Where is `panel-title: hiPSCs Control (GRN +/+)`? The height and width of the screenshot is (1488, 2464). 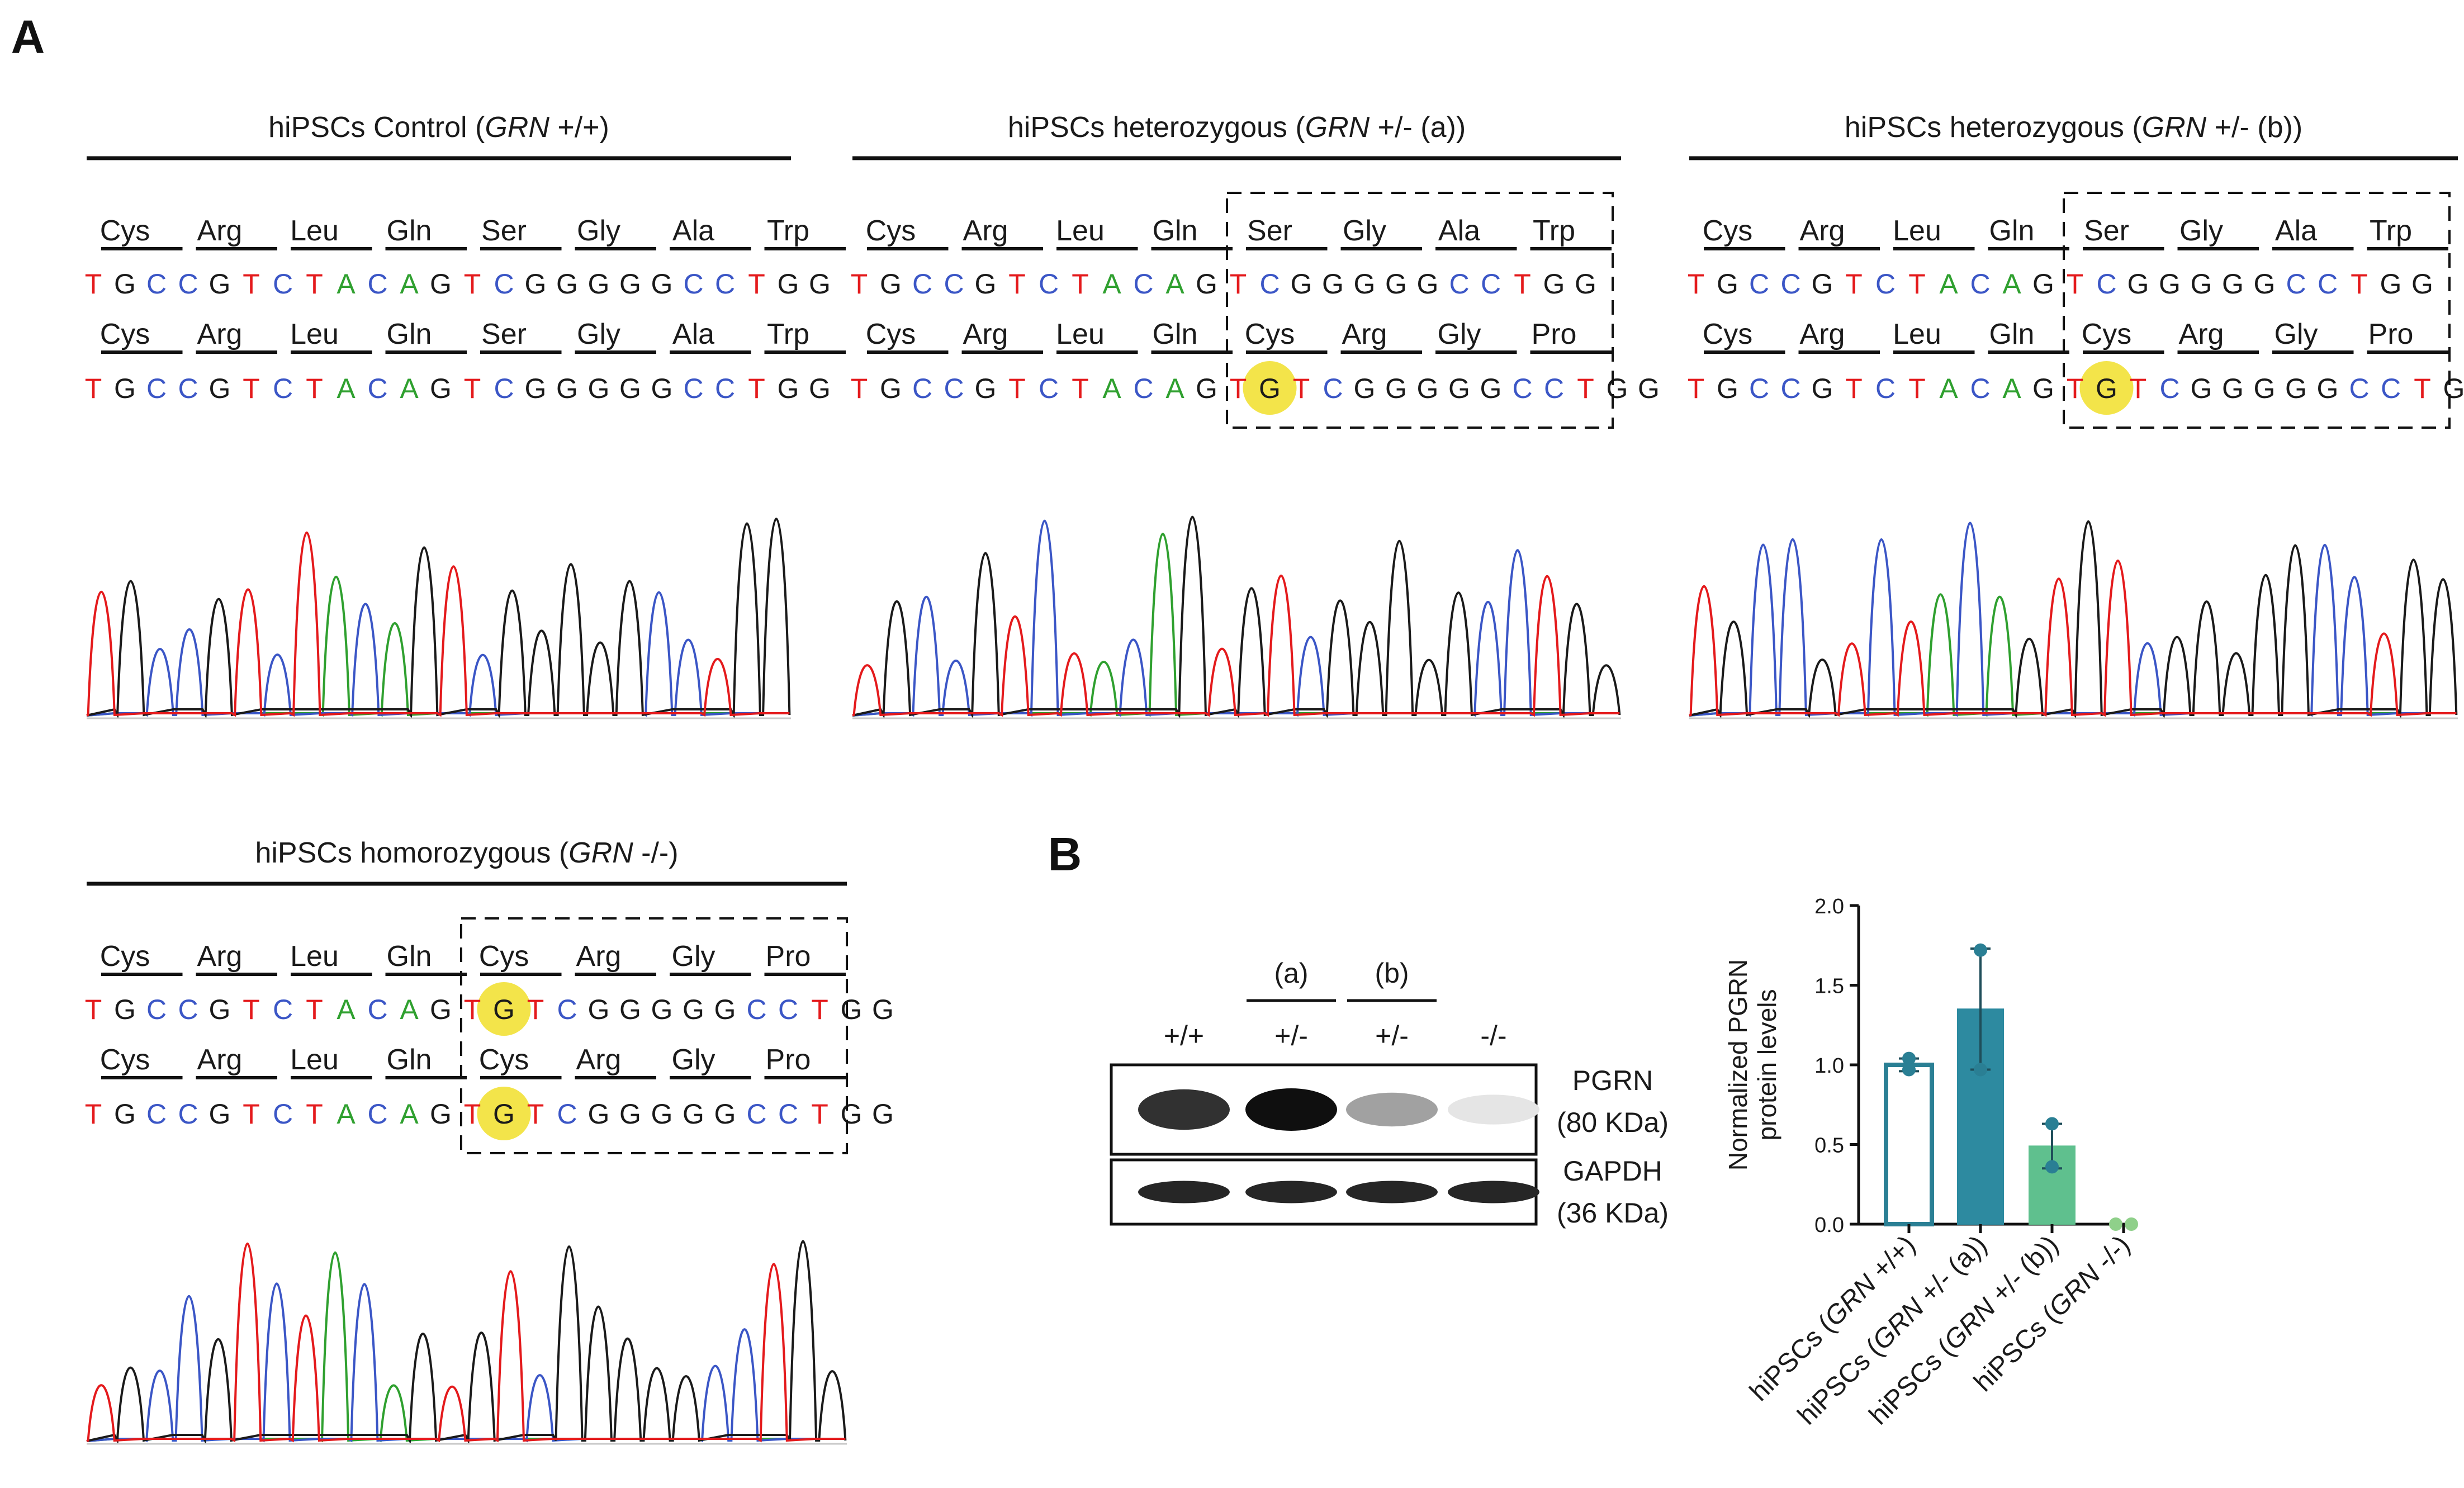
panel-title: hiPSCs Control (GRN +/+) is located at coordinates (438, 128).